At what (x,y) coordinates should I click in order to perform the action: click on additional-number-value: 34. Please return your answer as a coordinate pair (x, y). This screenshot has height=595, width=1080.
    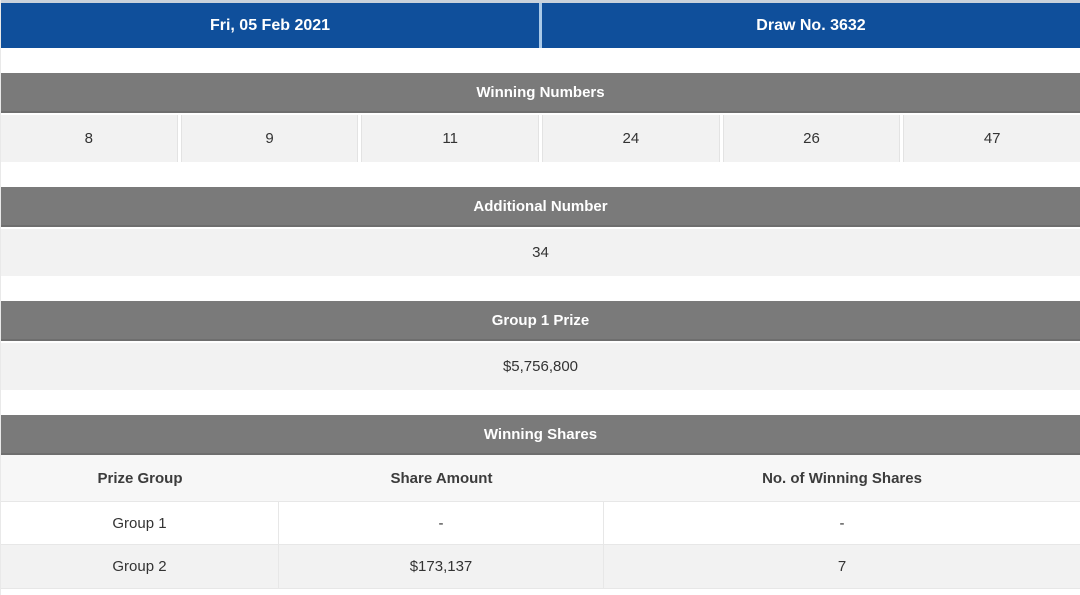
    Looking at the image, I should click on (540, 252).